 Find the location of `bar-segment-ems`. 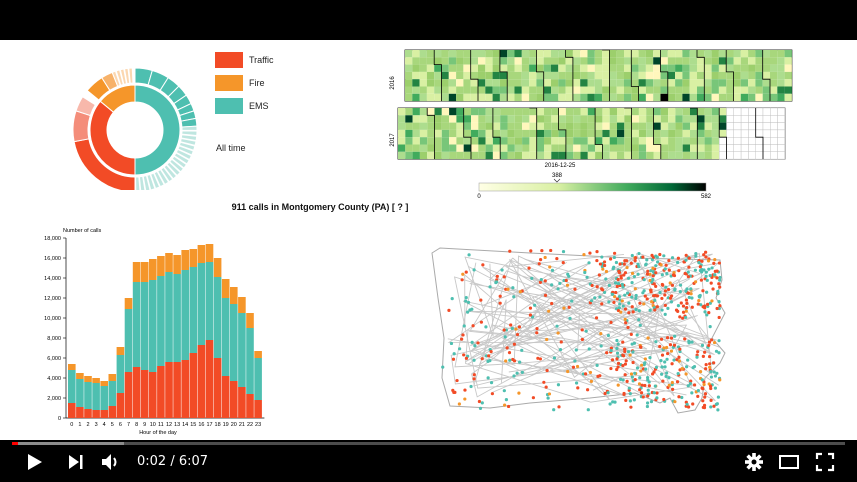

bar-segment-ems is located at coordinates (80, 393).